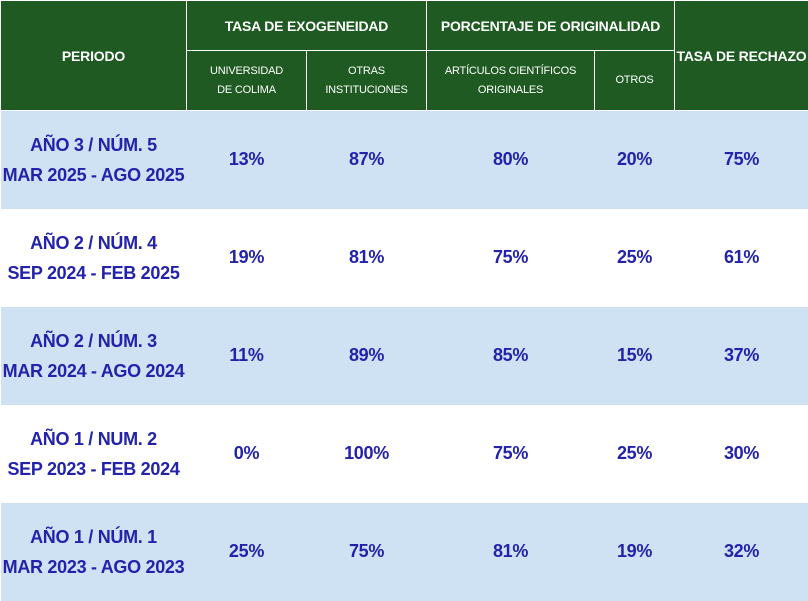  I want to click on period-issue: AÑO 2 / NÚM. 4, so click(94, 243).